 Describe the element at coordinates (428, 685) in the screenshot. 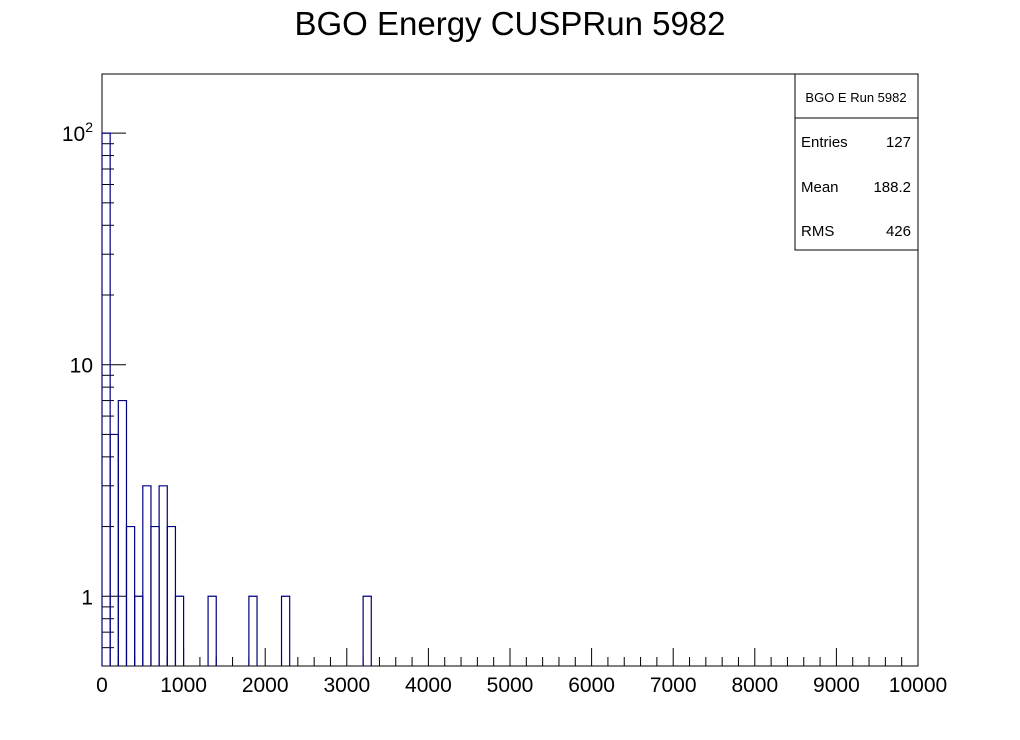

I see `x-tick-label: 4000` at that location.